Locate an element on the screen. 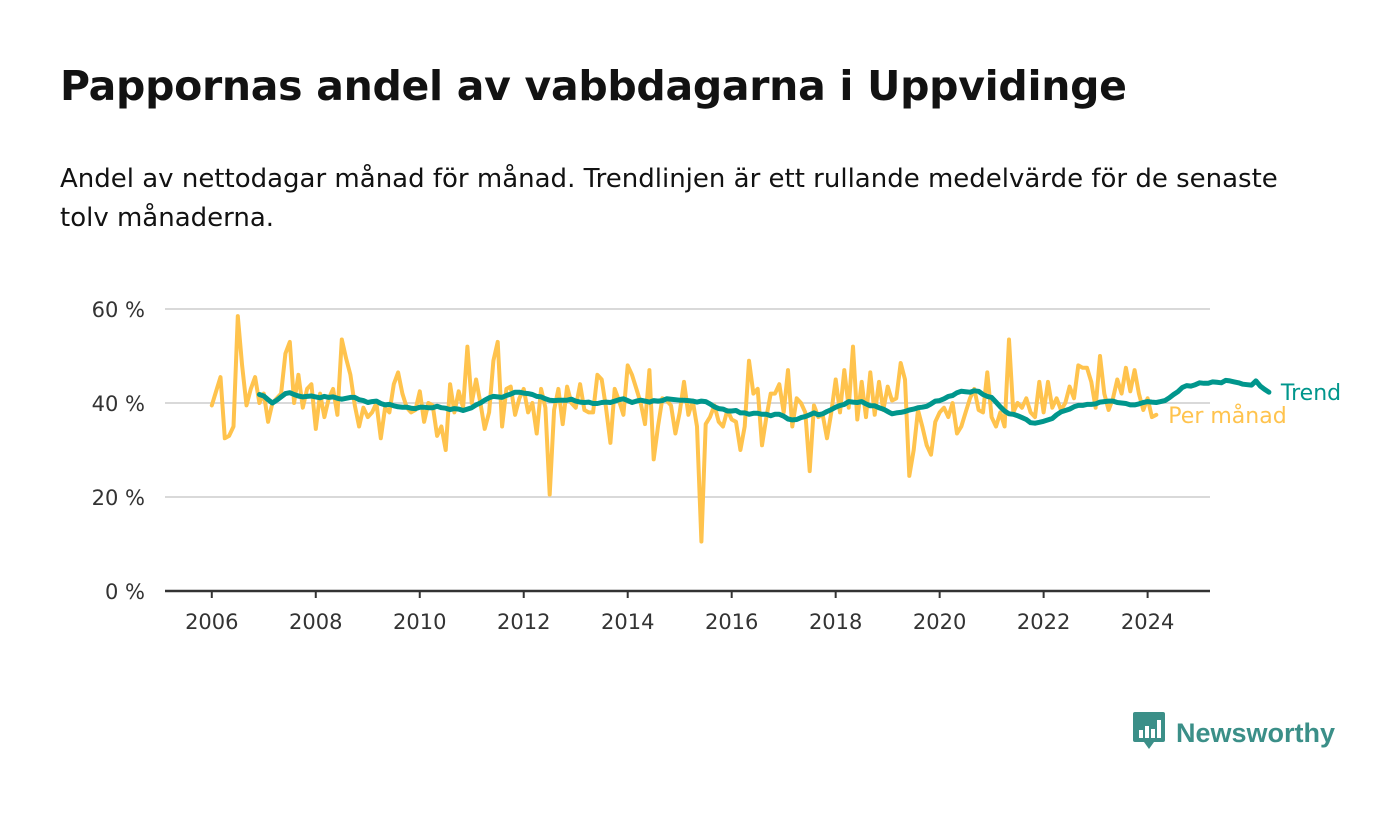 This screenshot has height=813, width=1400. brand-name: Newsworthy is located at coordinates (1256, 732).